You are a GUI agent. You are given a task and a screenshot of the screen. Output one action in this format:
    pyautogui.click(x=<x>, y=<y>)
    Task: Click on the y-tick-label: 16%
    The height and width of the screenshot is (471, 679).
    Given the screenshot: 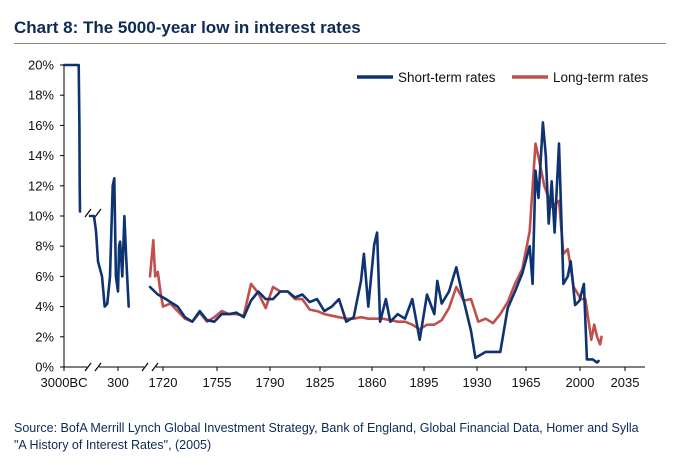 What is the action you would take?
    pyautogui.click(x=41, y=125)
    